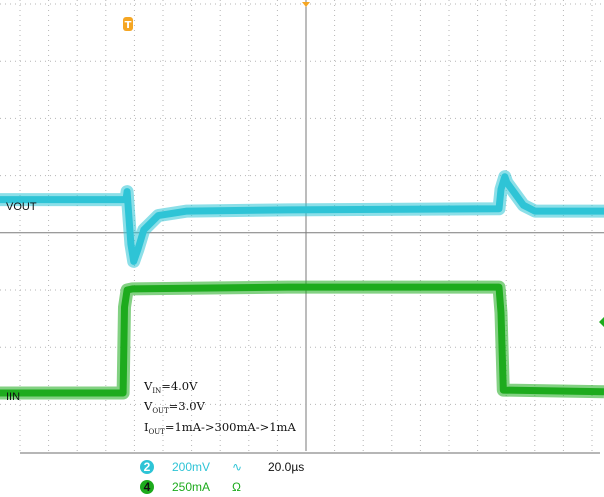  What do you see at coordinates (170, 387) in the screenshot?
I see `annotation-vin: VIN=4.0V` at bounding box center [170, 387].